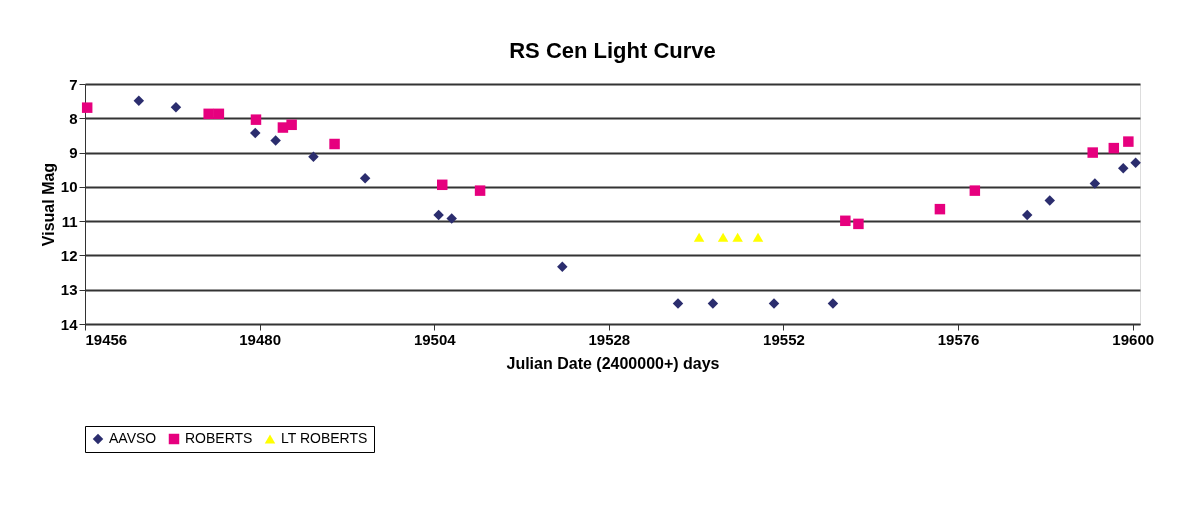  What do you see at coordinates (69, 187) in the screenshot?
I see `y-tick-label: 10` at bounding box center [69, 187].